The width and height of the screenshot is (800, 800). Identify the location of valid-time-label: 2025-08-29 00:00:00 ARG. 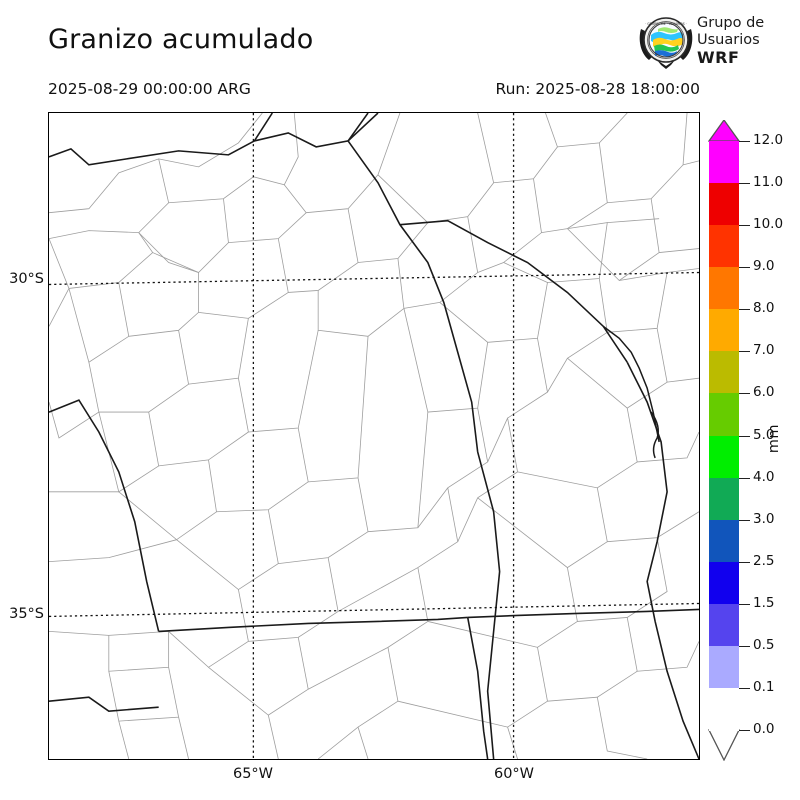
(149, 89).